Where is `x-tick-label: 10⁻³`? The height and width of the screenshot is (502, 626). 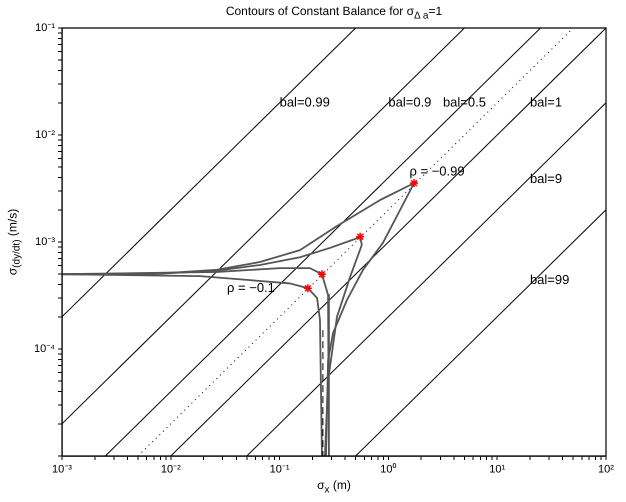 x-tick-label: 10⁻³ is located at coordinates (62, 470).